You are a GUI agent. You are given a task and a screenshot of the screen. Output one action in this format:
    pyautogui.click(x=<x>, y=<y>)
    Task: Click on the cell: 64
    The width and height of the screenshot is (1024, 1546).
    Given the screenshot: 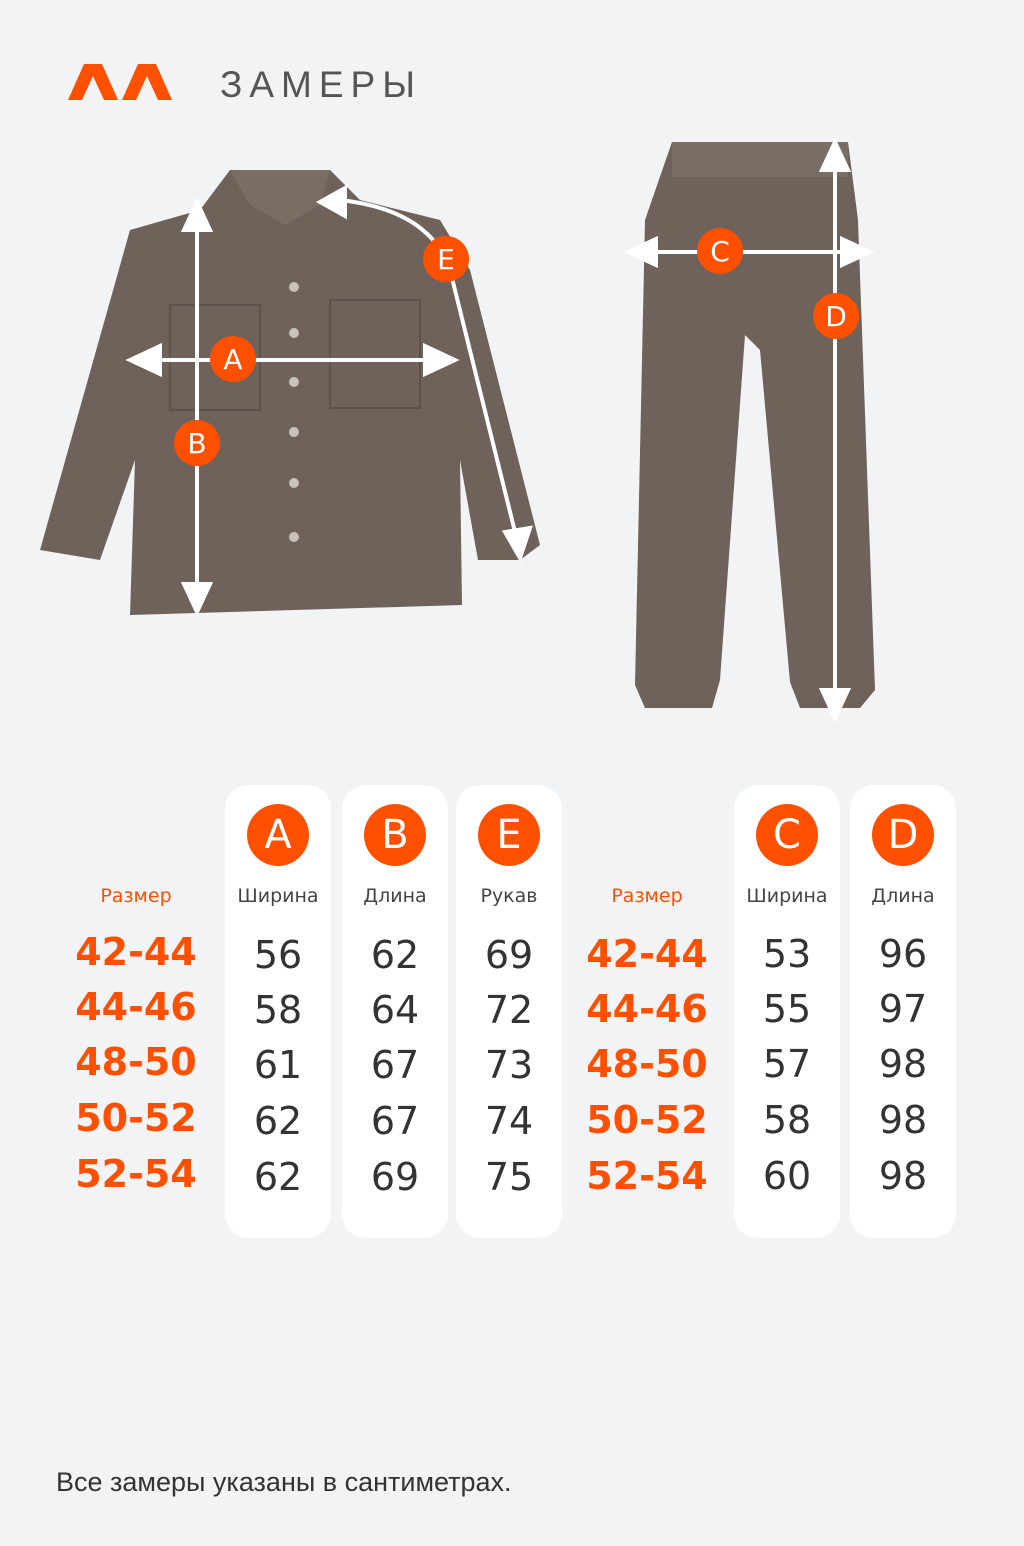 What is the action you would take?
    pyautogui.click(x=395, y=1010)
    